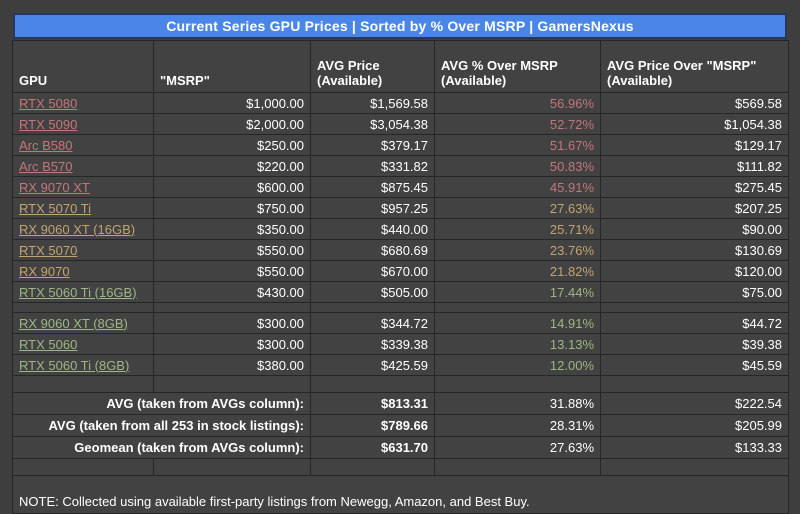 The image size is (800, 514). Describe the element at coordinates (83, 124) in the screenshot. I see `gpu-link: RTX 5090` at that location.